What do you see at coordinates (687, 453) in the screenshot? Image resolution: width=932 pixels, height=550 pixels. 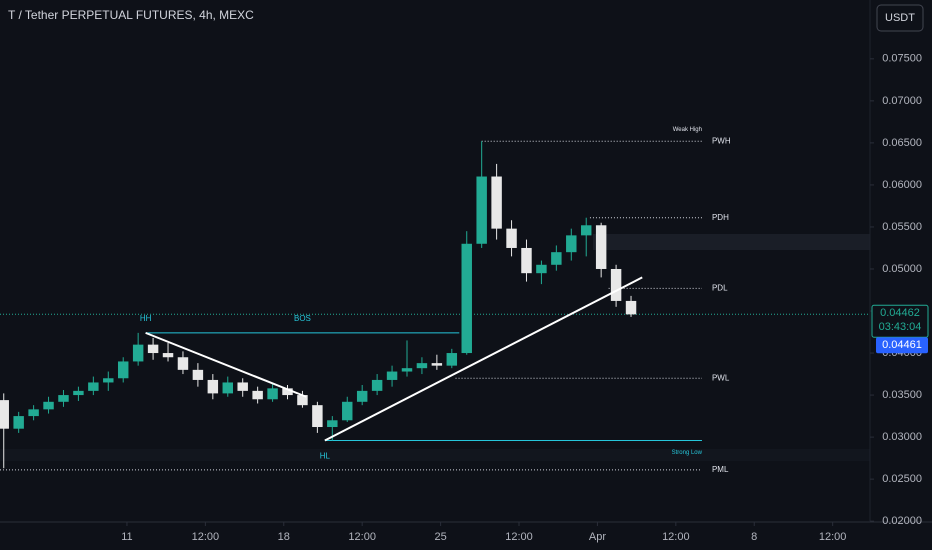 I see `structure-label: Strong Low` at bounding box center [687, 453].